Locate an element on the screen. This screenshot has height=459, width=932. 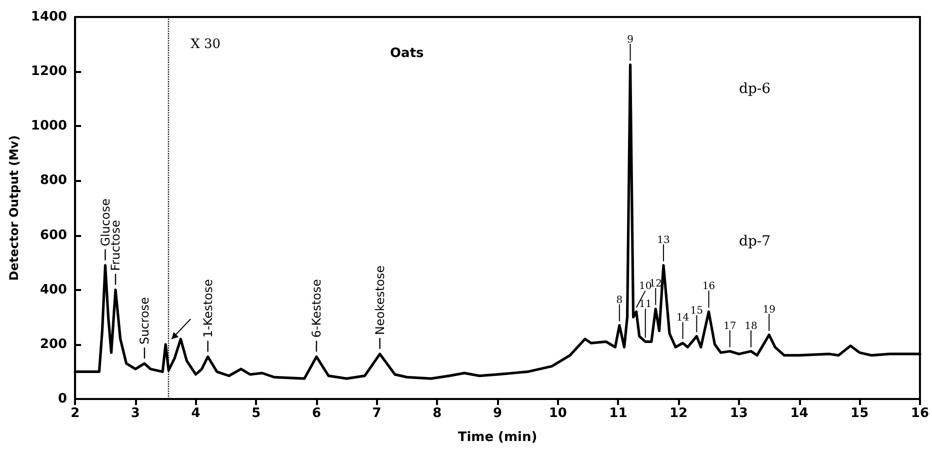
y-tick-label: 1000 is located at coordinates (49, 126).